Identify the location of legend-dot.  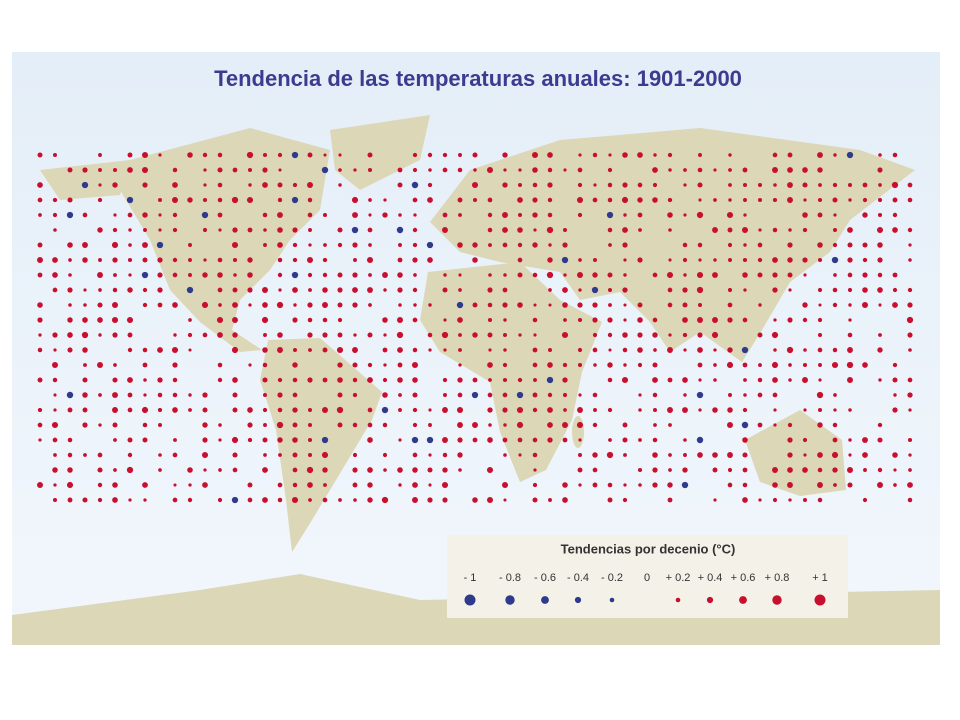
(820, 600).